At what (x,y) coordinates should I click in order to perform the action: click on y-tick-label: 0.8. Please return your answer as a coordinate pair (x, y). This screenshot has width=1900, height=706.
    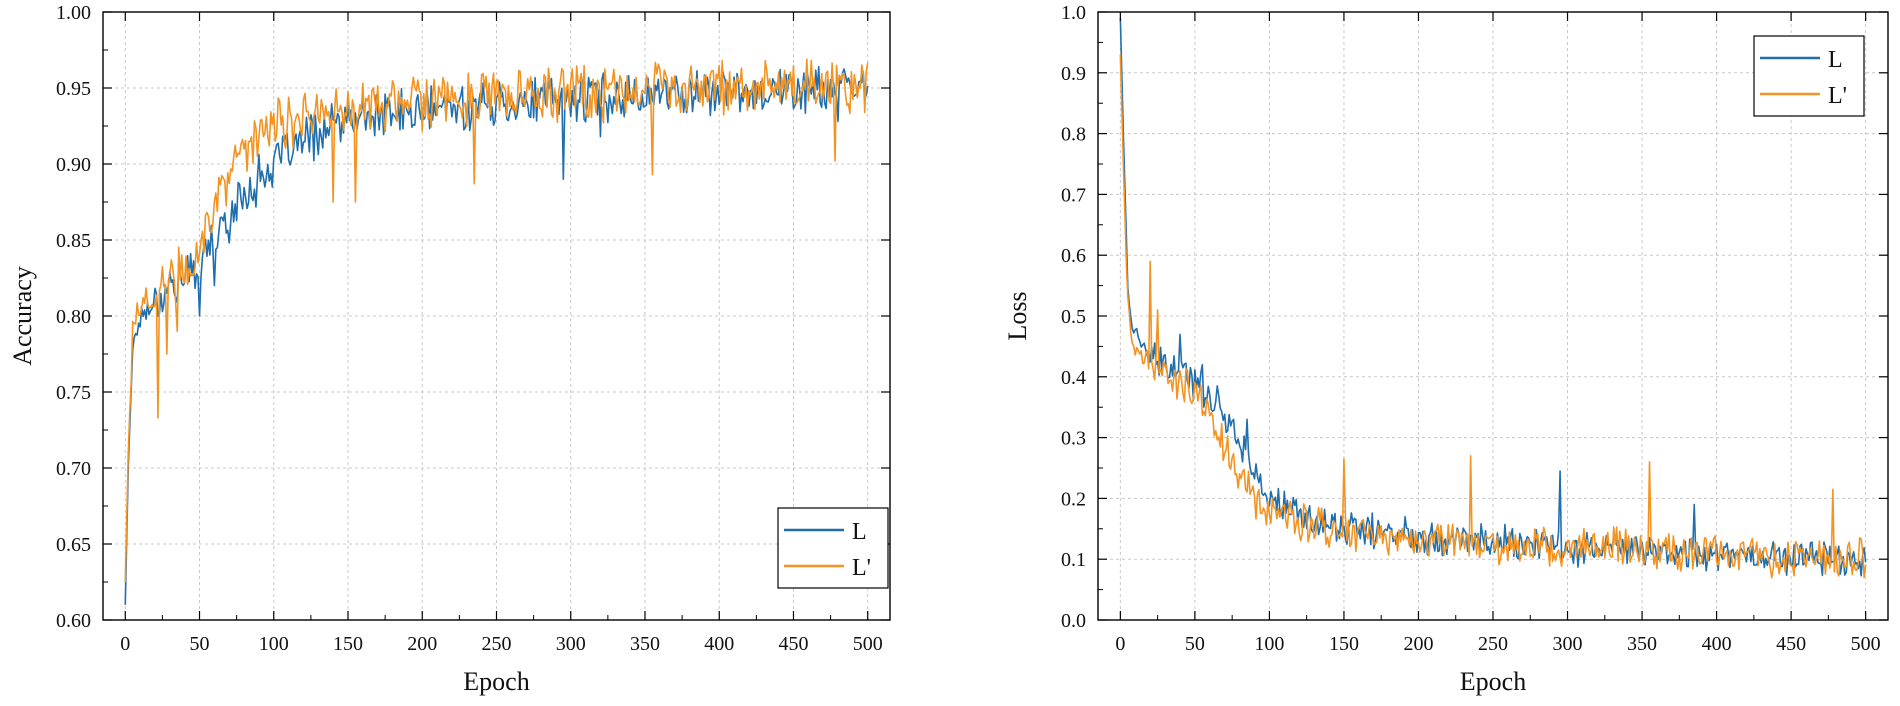
    Looking at the image, I should click on (1073, 135).